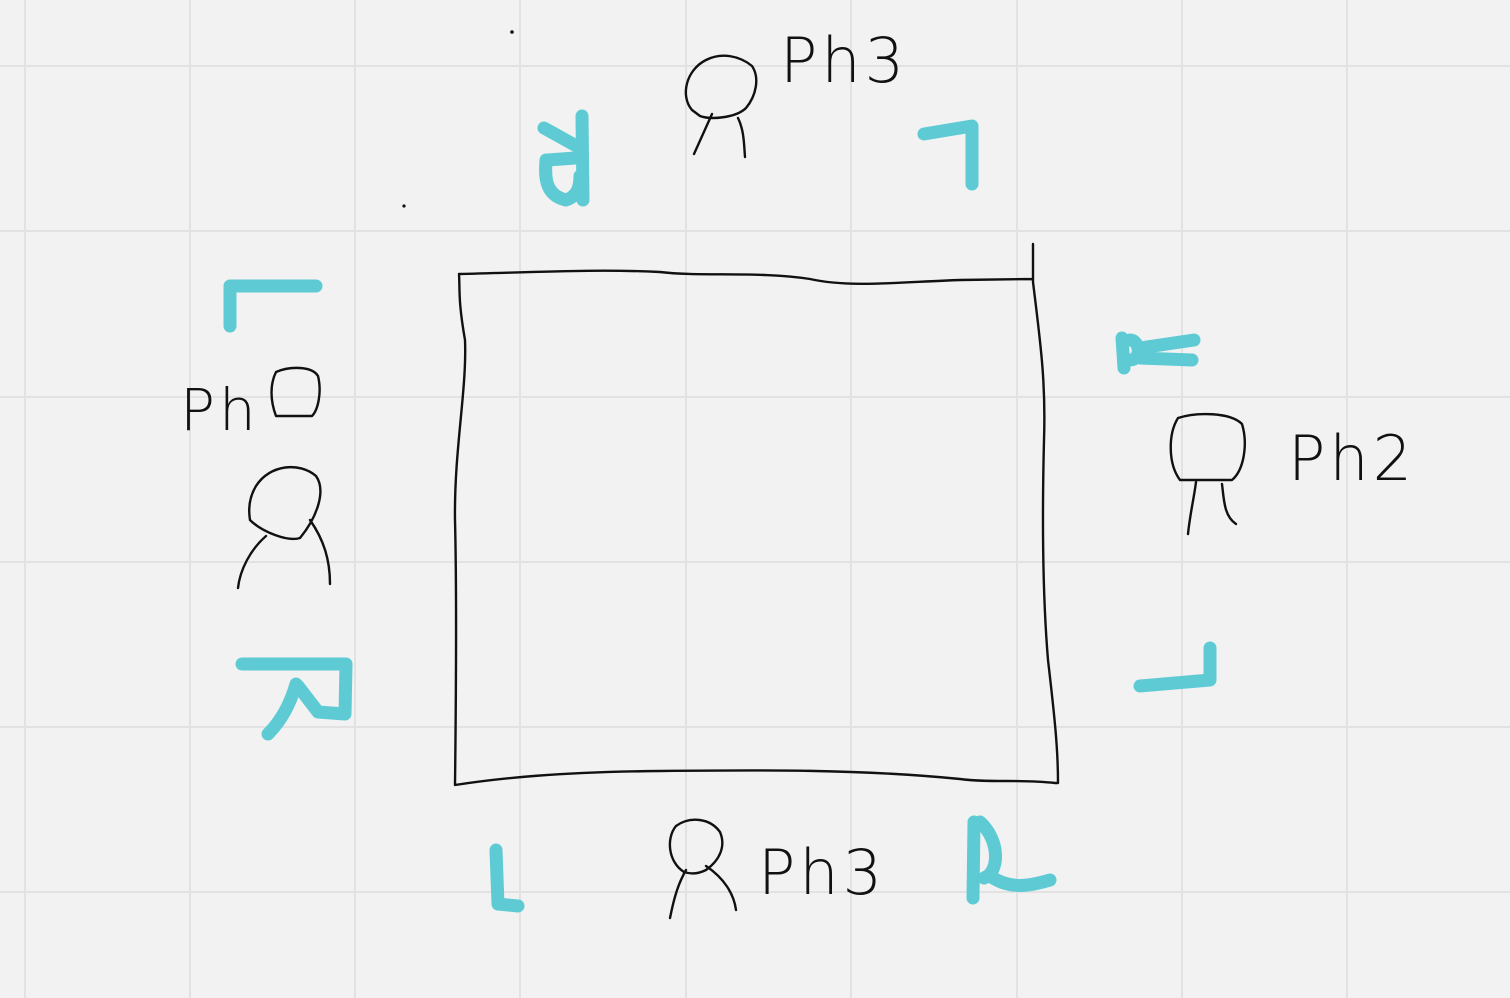 This screenshot has height=998, width=1510. I want to click on marker-right-top-R, so click(1158, 353).